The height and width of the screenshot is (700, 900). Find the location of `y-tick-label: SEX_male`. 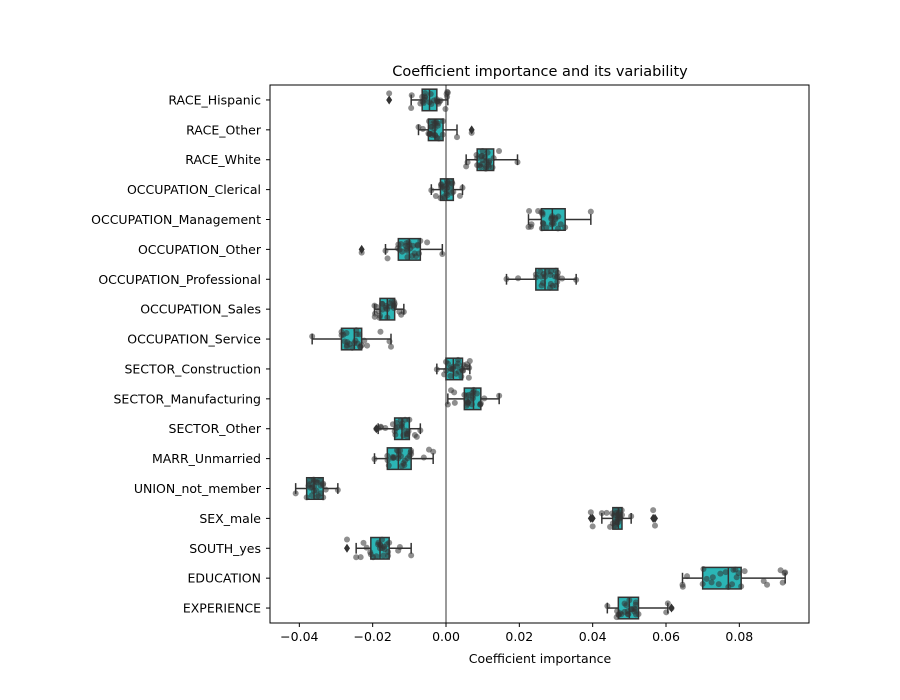

y-tick-label: SEX_male is located at coordinates (230, 518).